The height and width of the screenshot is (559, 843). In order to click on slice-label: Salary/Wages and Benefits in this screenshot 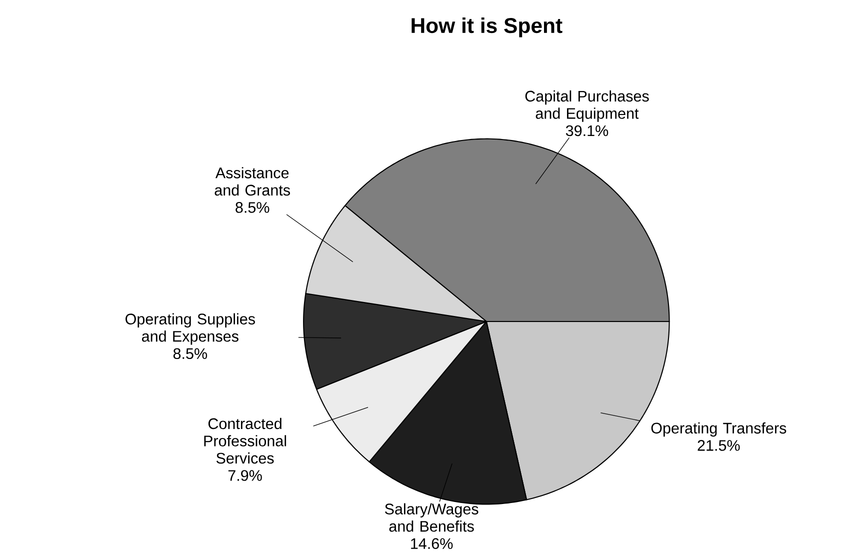, I will do `click(431, 517)`.